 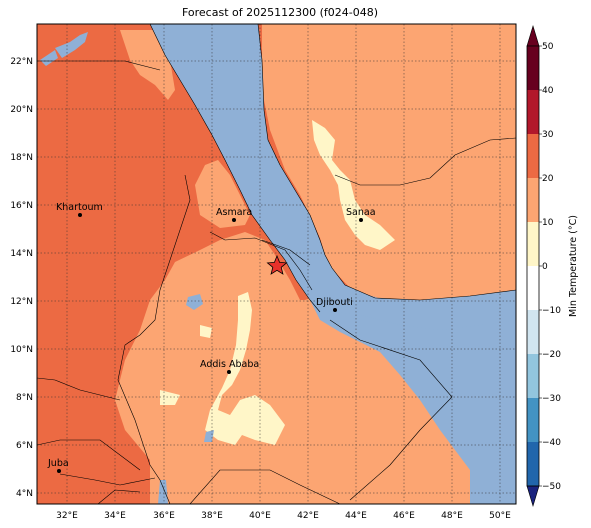 I want to click on lat-tick: 16°N, so click(x=21, y=206).